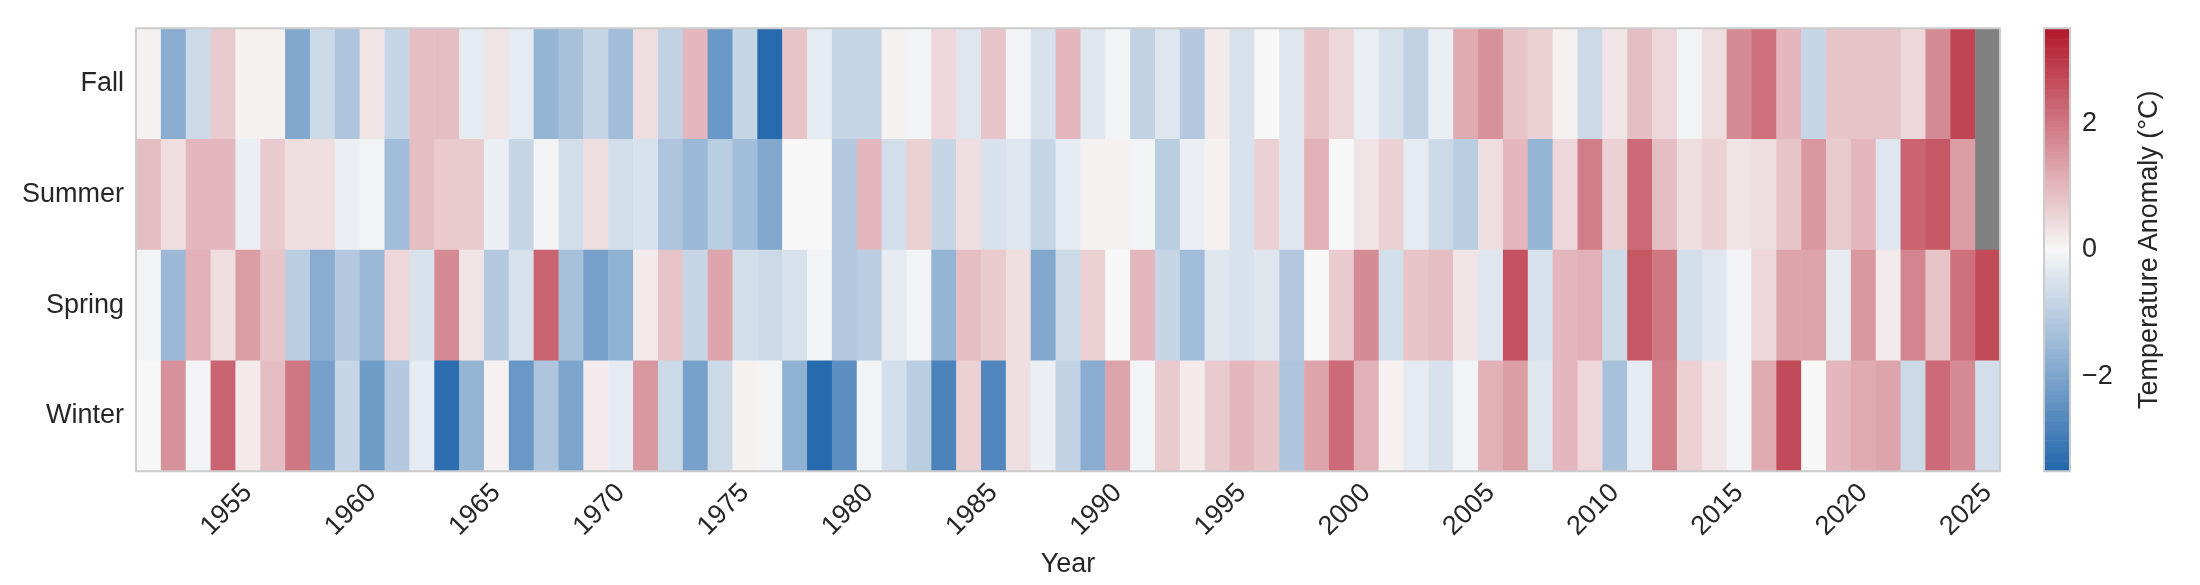  Describe the element at coordinates (1068, 563) in the screenshot. I see `x-axis-title: Year` at that location.